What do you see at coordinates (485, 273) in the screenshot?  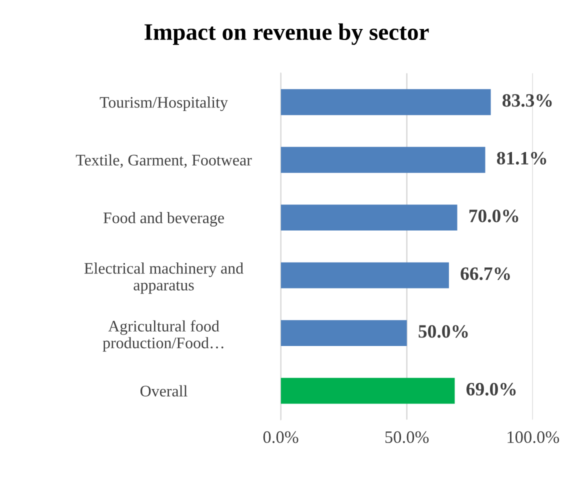 I see `data-label: 66.7%` at bounding box center [485, 273].